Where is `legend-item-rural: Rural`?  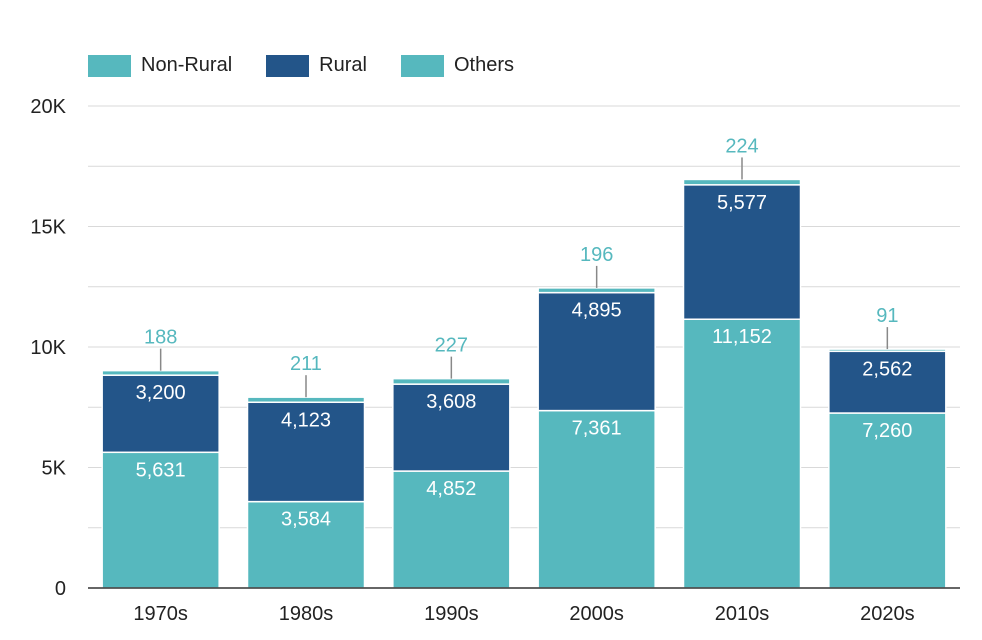
legend-item-rural: Rural is located at coordinates (316, 65).